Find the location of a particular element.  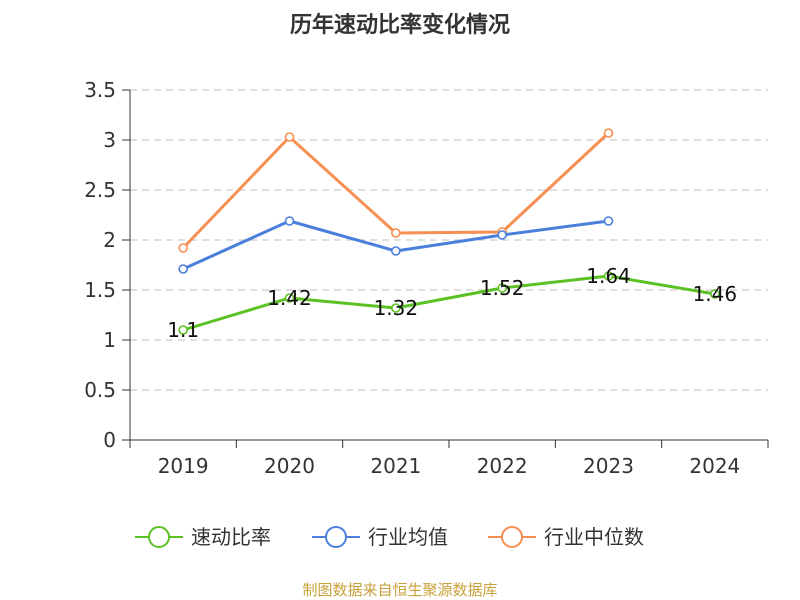

legend-label: 速动比率 is located at coordinates (231, 537).